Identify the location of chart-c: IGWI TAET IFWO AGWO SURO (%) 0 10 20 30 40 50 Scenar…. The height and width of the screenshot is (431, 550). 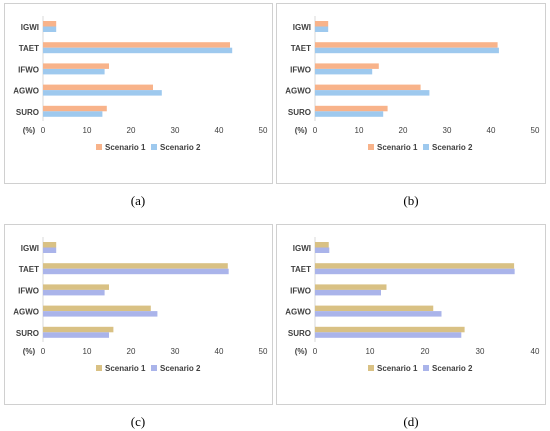
(140, 305).